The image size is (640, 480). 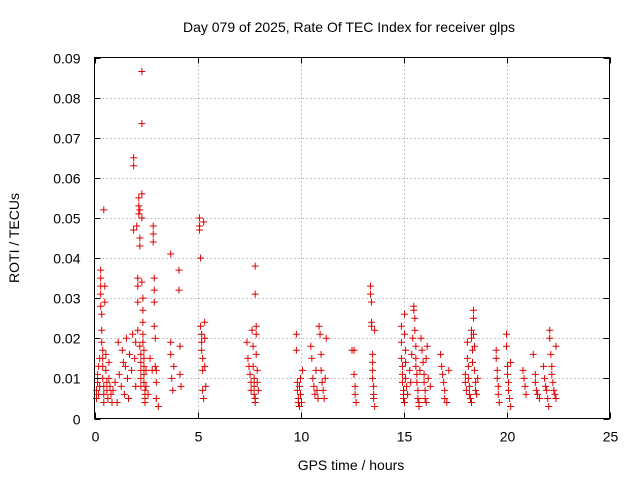 I want to click on y-tick-label: 0.05, so click(x=66, y=219).